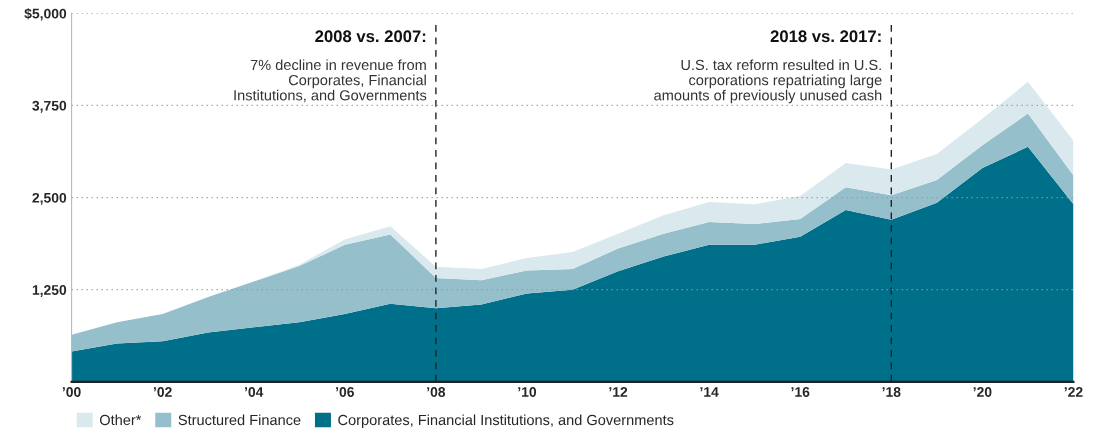 The height and width of the screenshot is (444, 1101). Describe the element at coordinates (709, 392) in the screenshot. I see `x-tick-label: ’14` at that location.